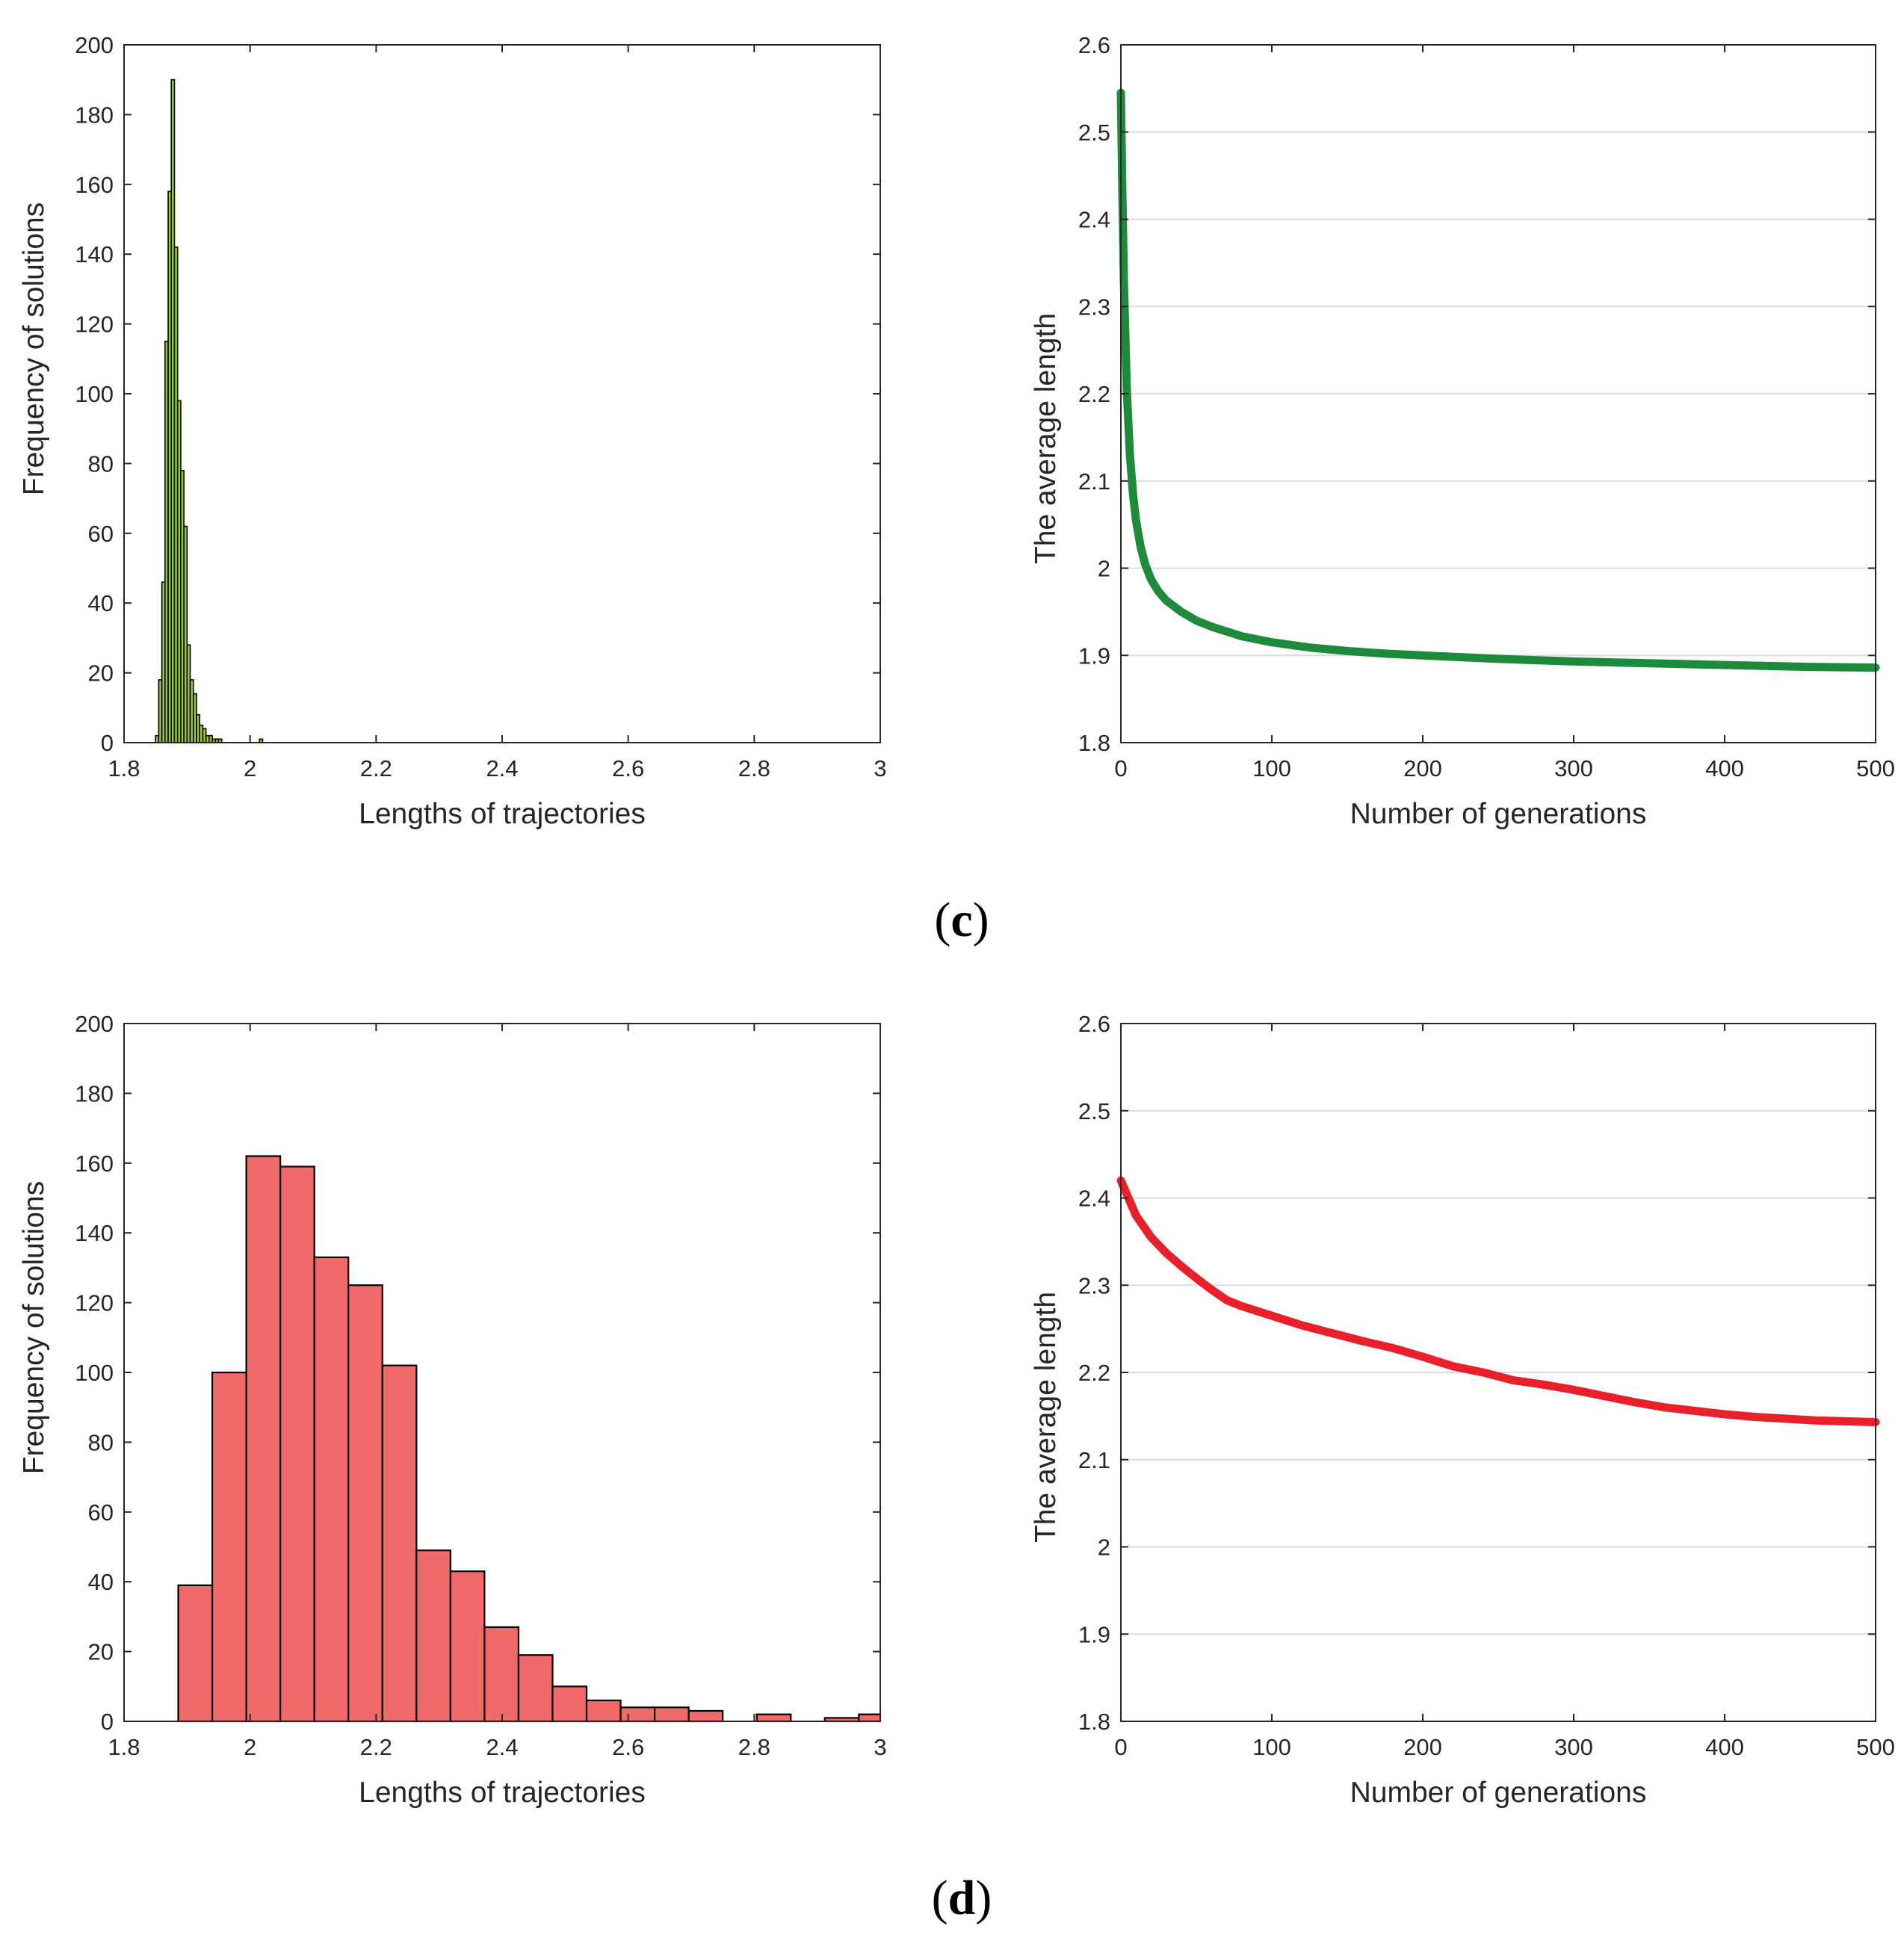  Describe the element at coordinates (962, 1898) in the screenshot. I see `panel-label-d: (d)` at that location.